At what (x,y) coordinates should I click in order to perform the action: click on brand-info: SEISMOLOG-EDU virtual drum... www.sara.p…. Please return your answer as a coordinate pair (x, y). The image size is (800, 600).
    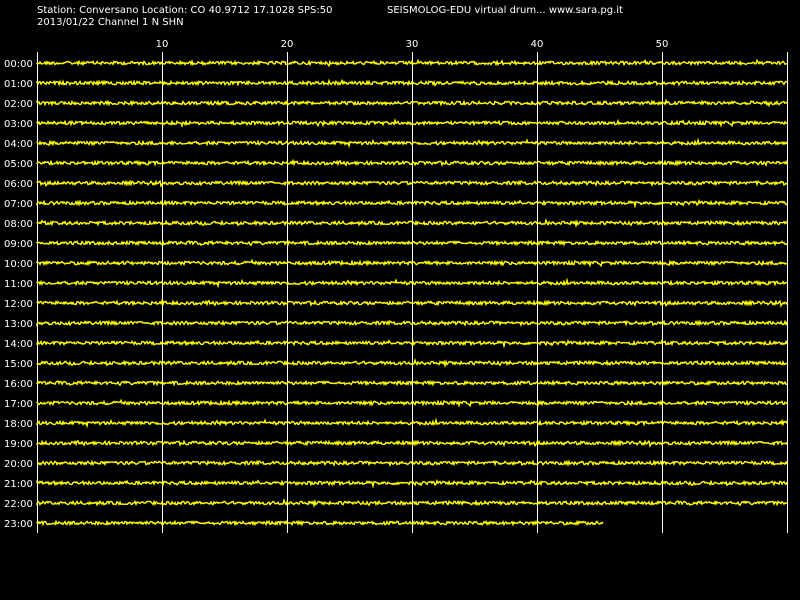
    Looking at the image, I should click on (505, 10).